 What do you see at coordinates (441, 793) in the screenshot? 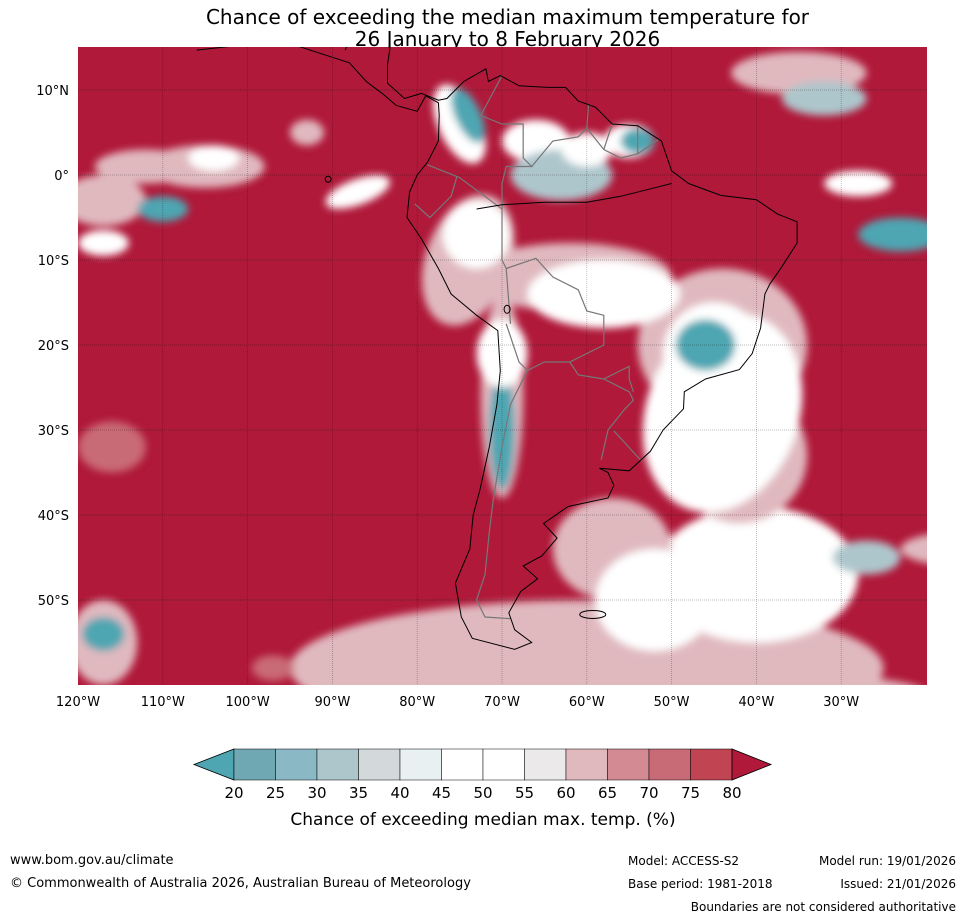
I see `colorbar-tick-label: 45` at bounding box center [441, 793].